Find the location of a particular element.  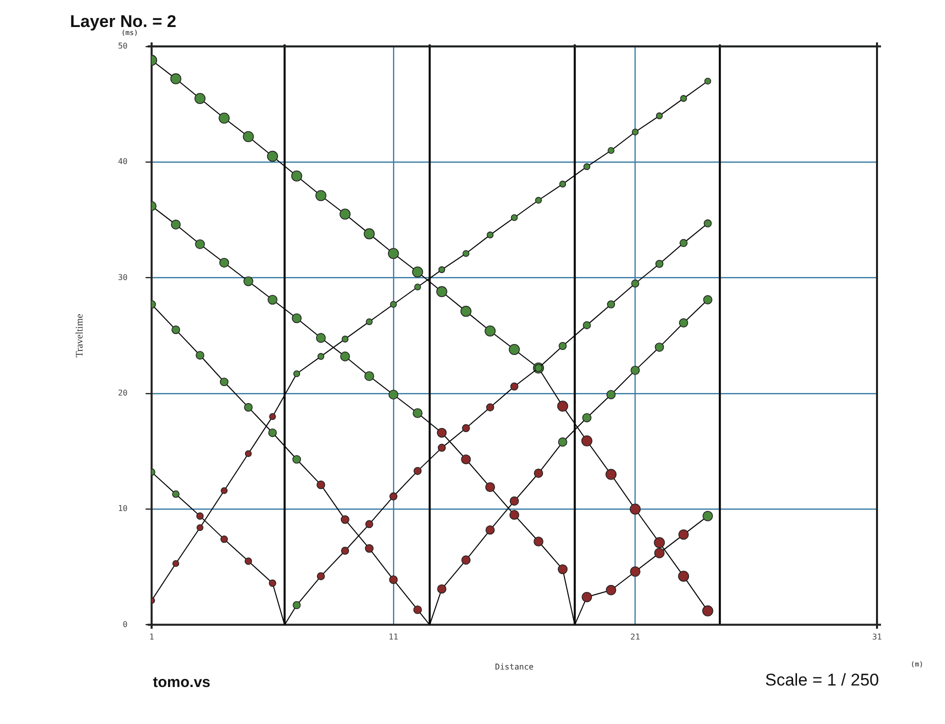

y-axis-title: Traveltime is located at coordinates (80, 335).